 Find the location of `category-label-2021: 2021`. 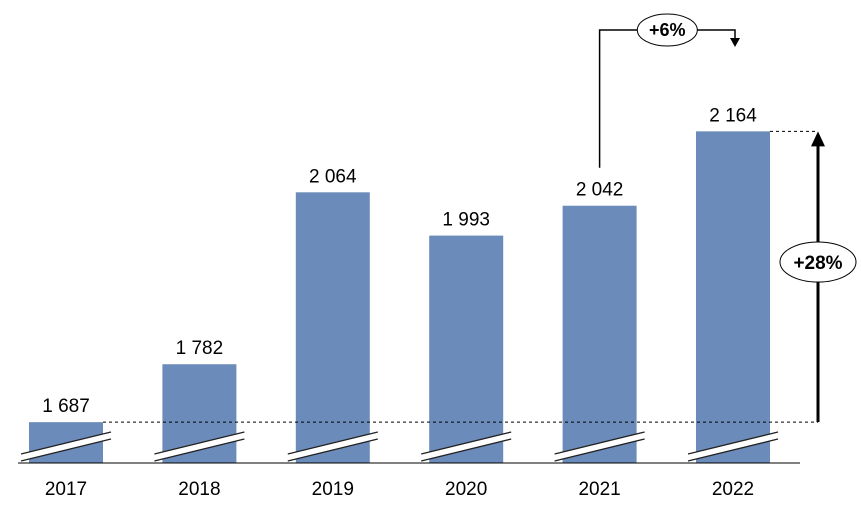

category-label-2021: 2021 is located at coordinates (599, 489).